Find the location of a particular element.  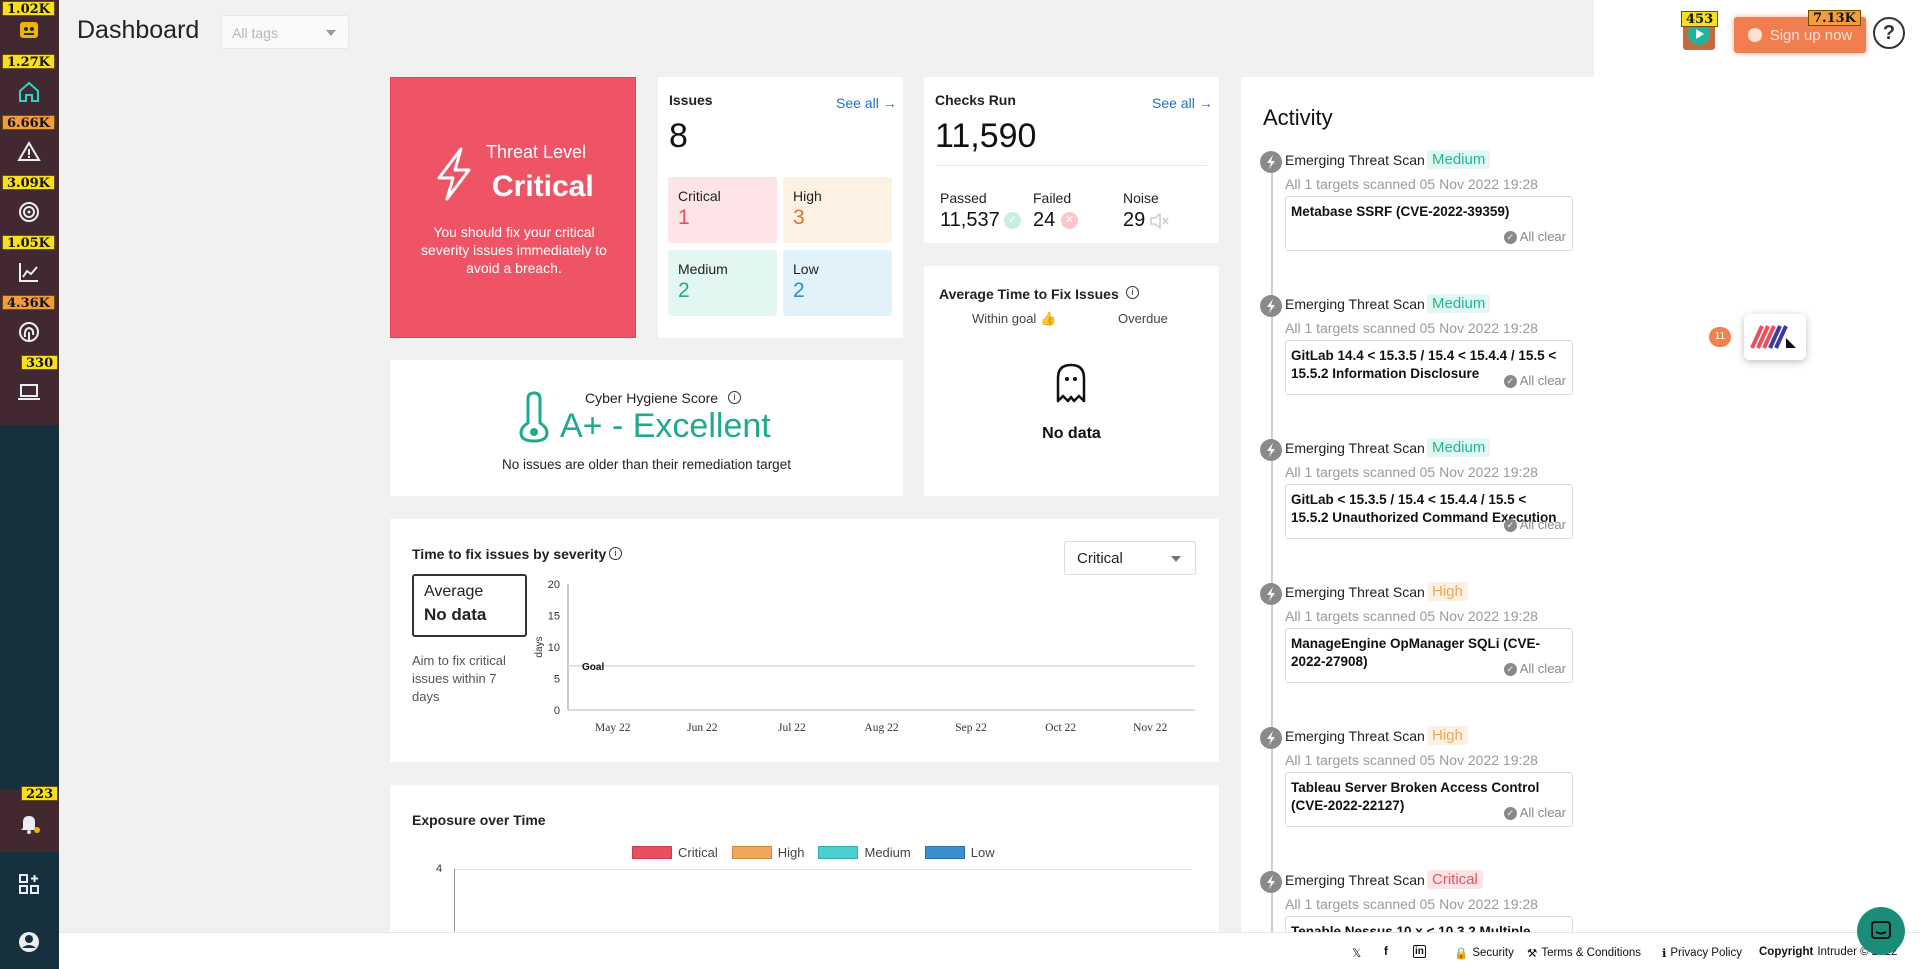

legend-item-low: Low is located at coordinates (959, 852).